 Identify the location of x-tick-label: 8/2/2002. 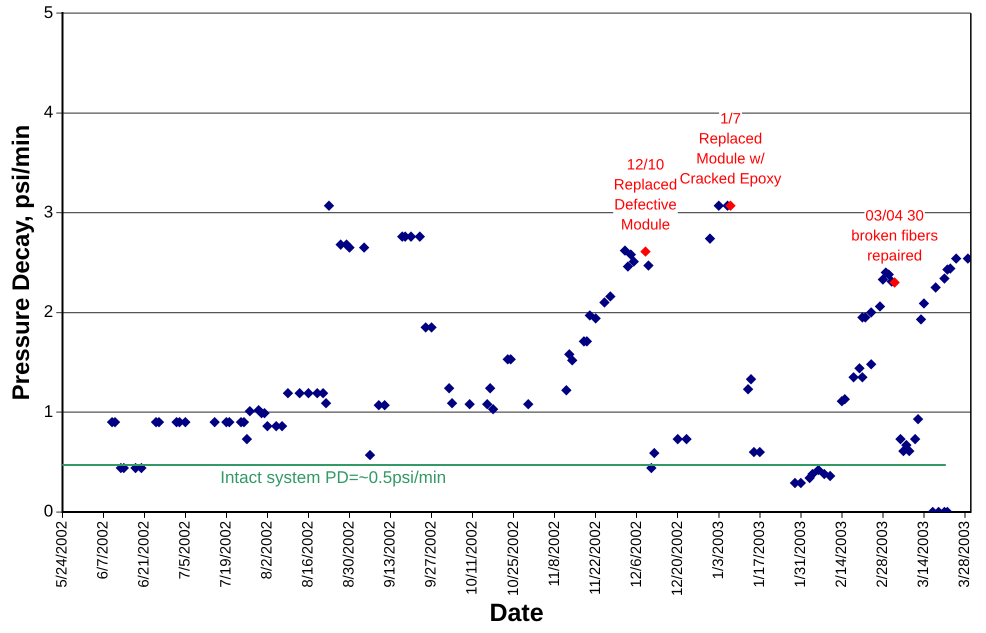
(267, 550).